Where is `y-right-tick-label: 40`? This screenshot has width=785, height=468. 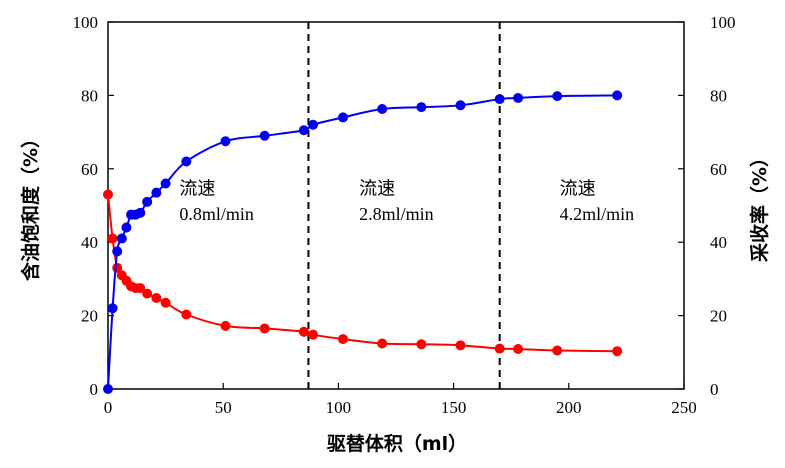 y-right-tick-label: 40 is located at coordinates (718, 242).